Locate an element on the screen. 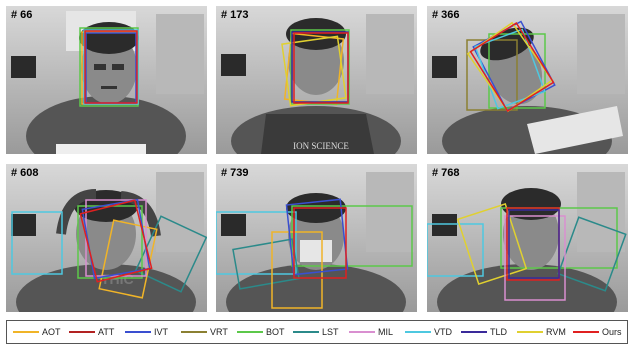 This screenshot has width=635, height=350. legend-item-lst: LST is located at coordinates (316, 332).